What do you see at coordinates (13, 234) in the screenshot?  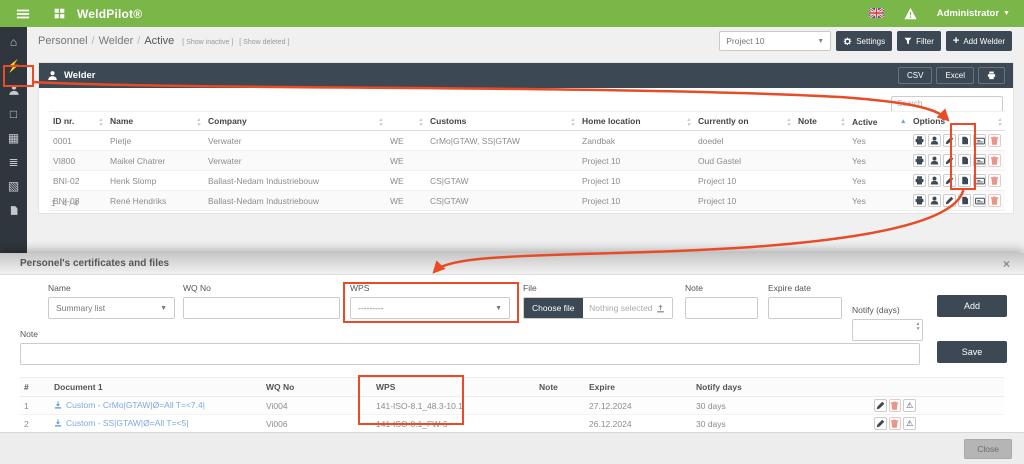 I see `sidebar-item-tools` at bounding box center [13, 234].